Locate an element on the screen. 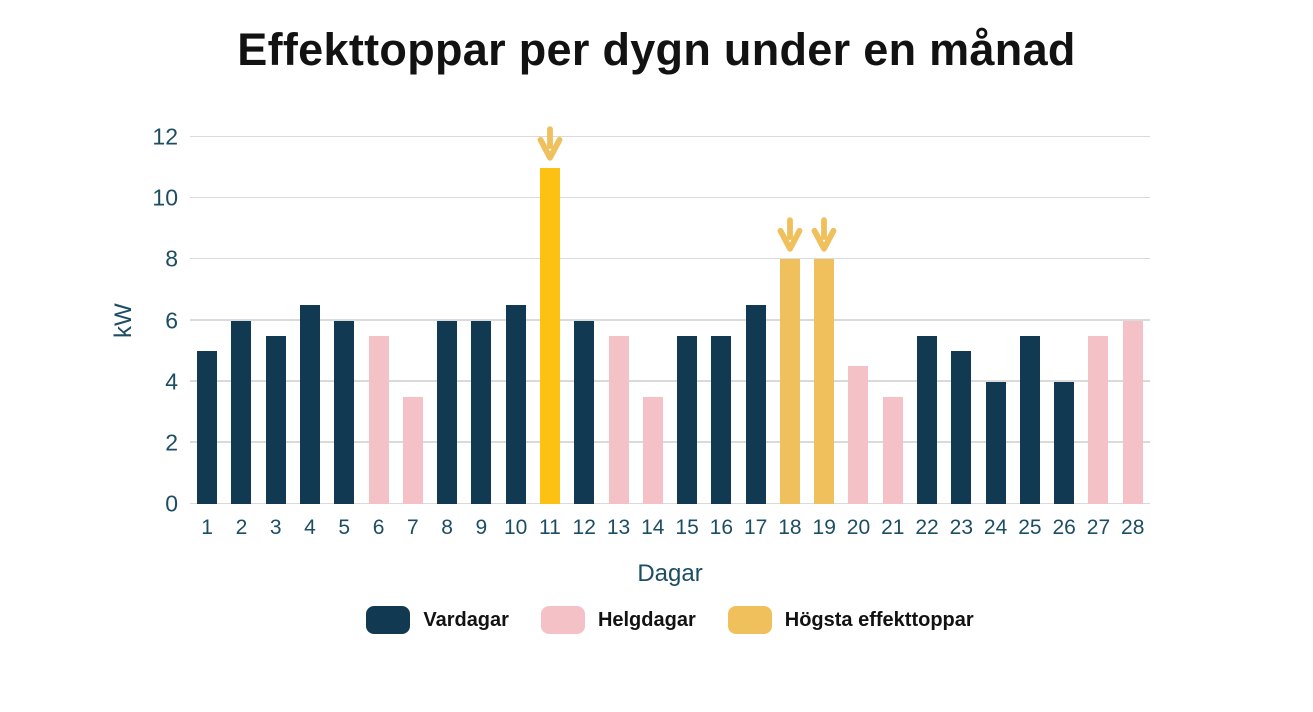  y-tick-label-12: 12 is located at coordinates (165, 136).